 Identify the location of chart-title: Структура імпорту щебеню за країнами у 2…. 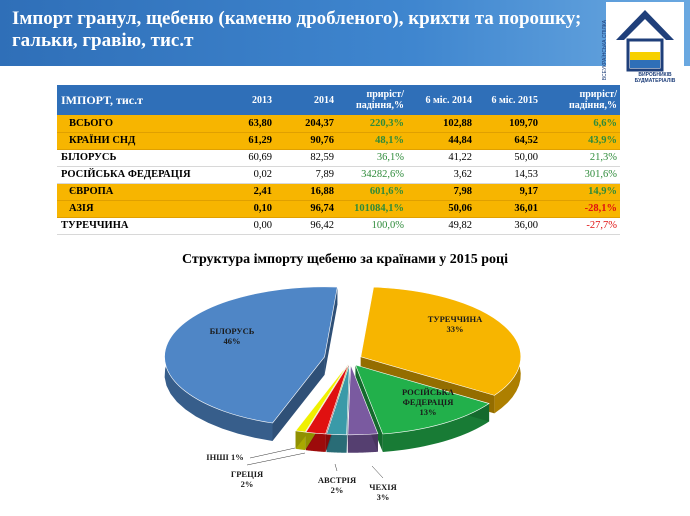
(344, 259).